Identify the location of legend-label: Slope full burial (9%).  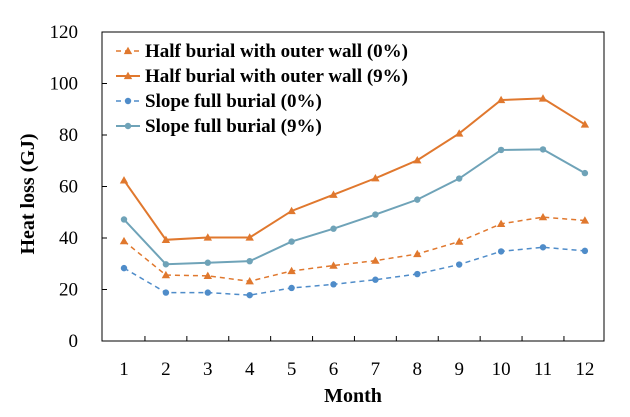
(233, 126).